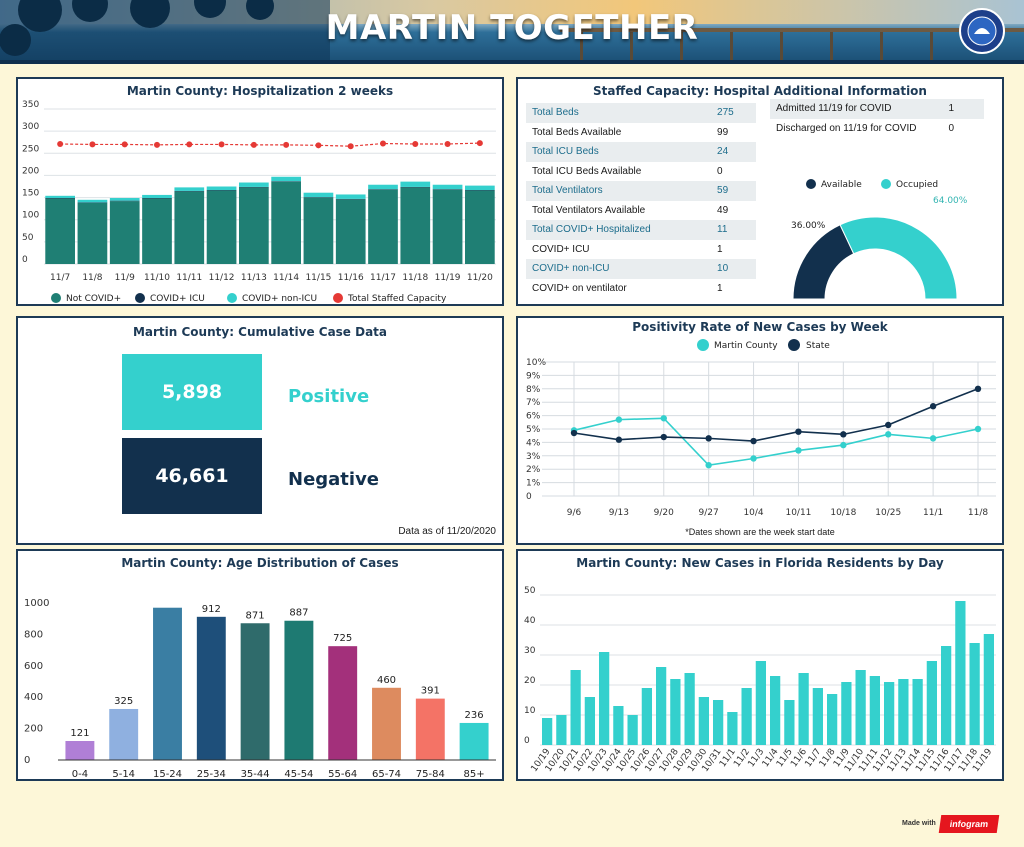 This screenshot has width=1024, height=847. I want to click on x-tick-label: 9/6, so click(574, 513).